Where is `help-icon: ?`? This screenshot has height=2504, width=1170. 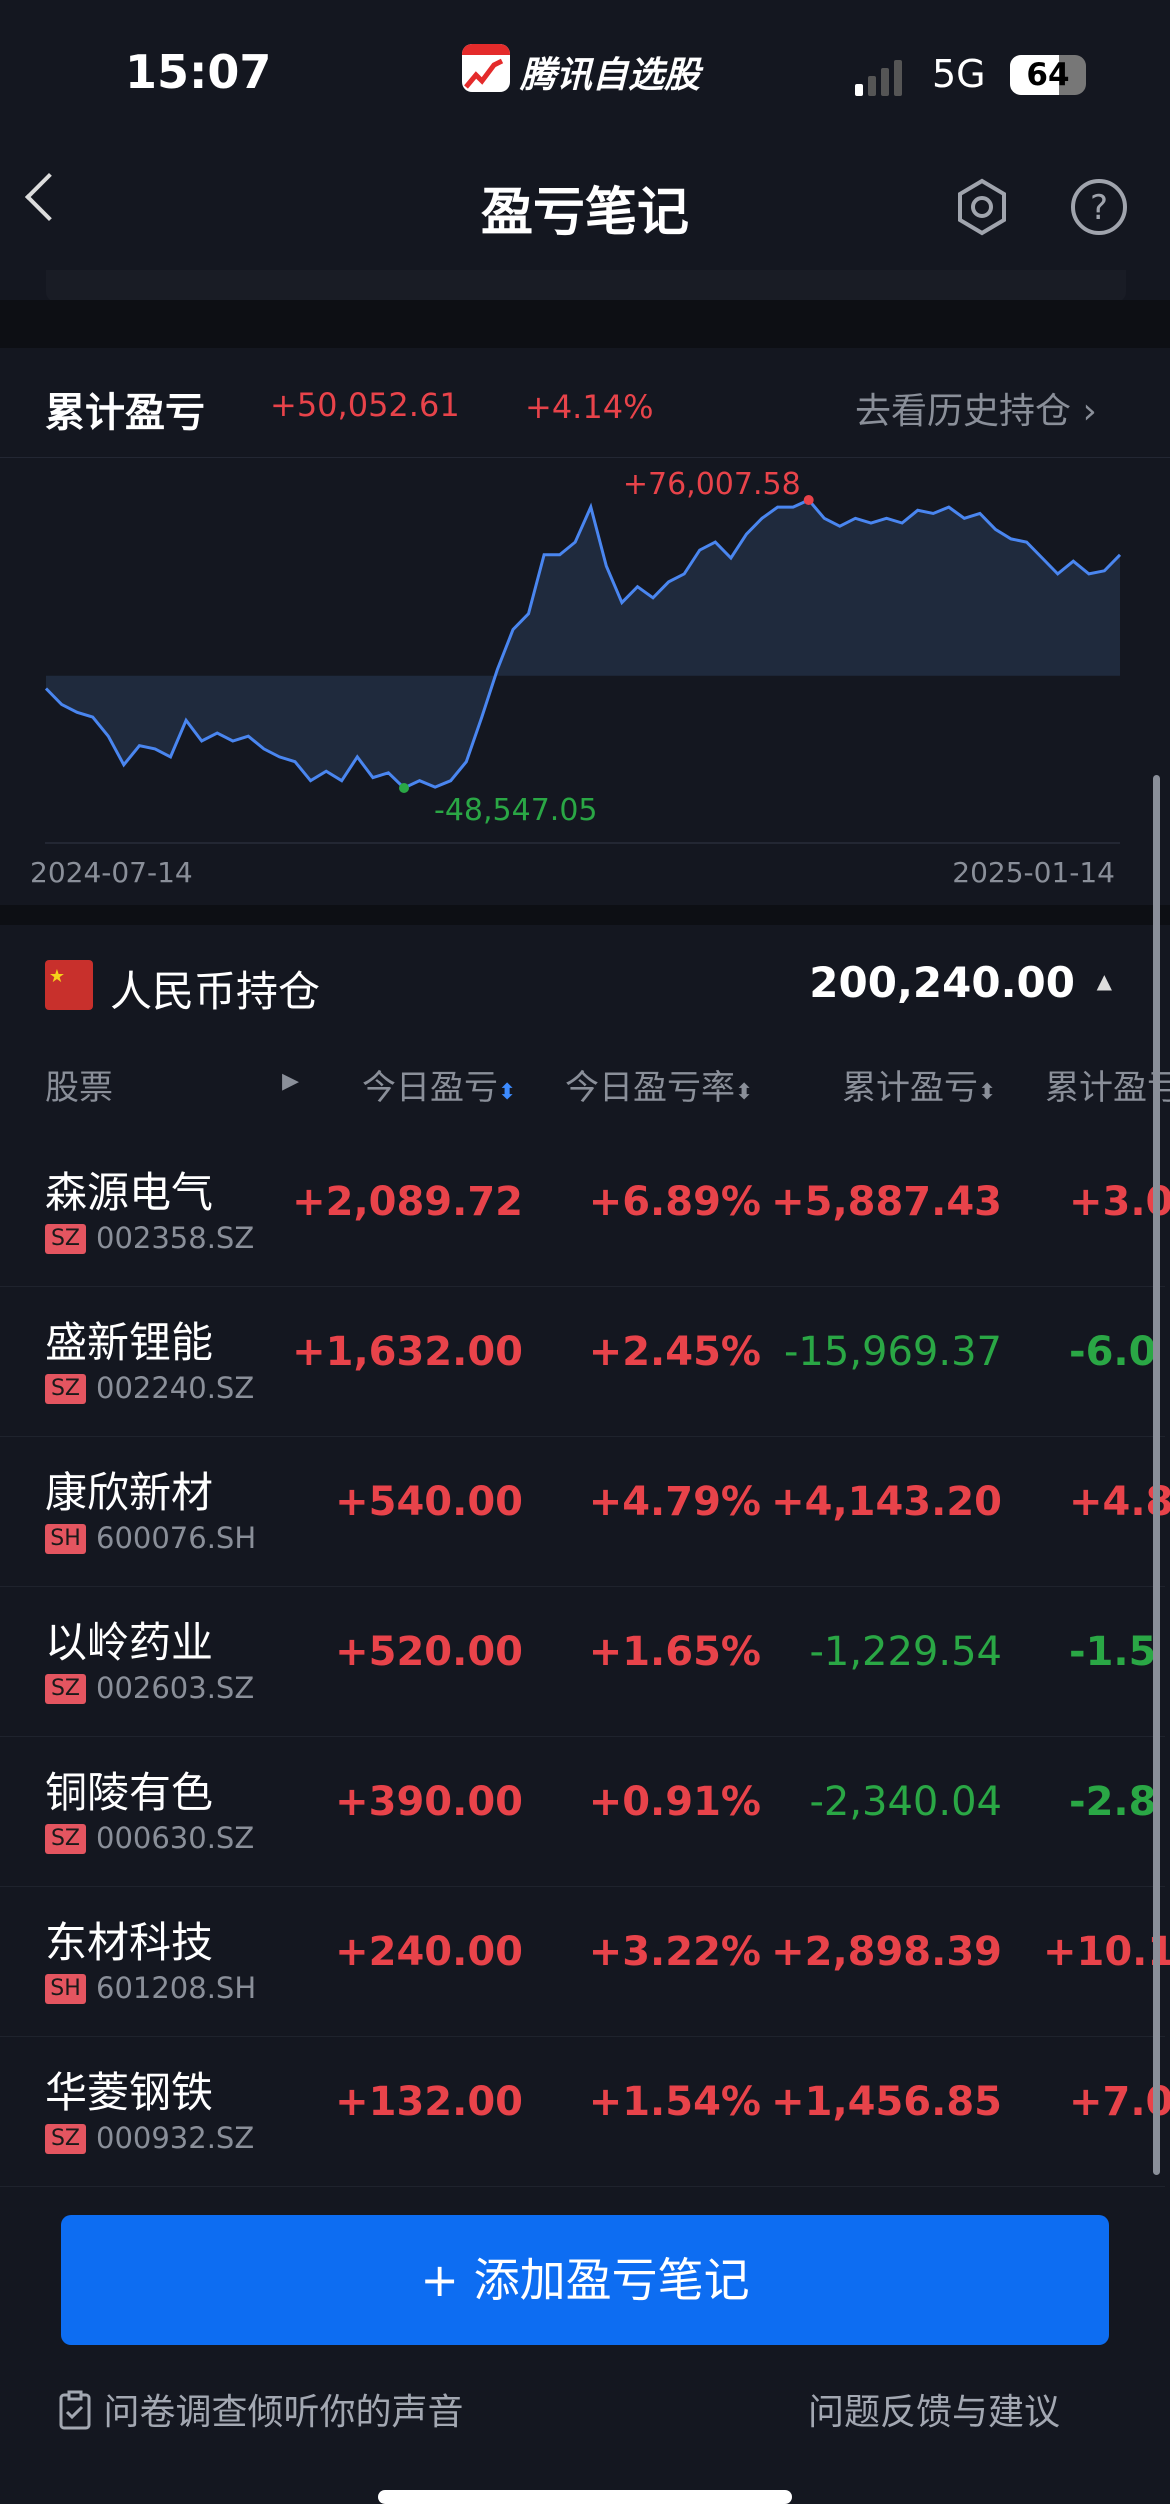
help-icon: ? is located at coordinates (1099, 207).